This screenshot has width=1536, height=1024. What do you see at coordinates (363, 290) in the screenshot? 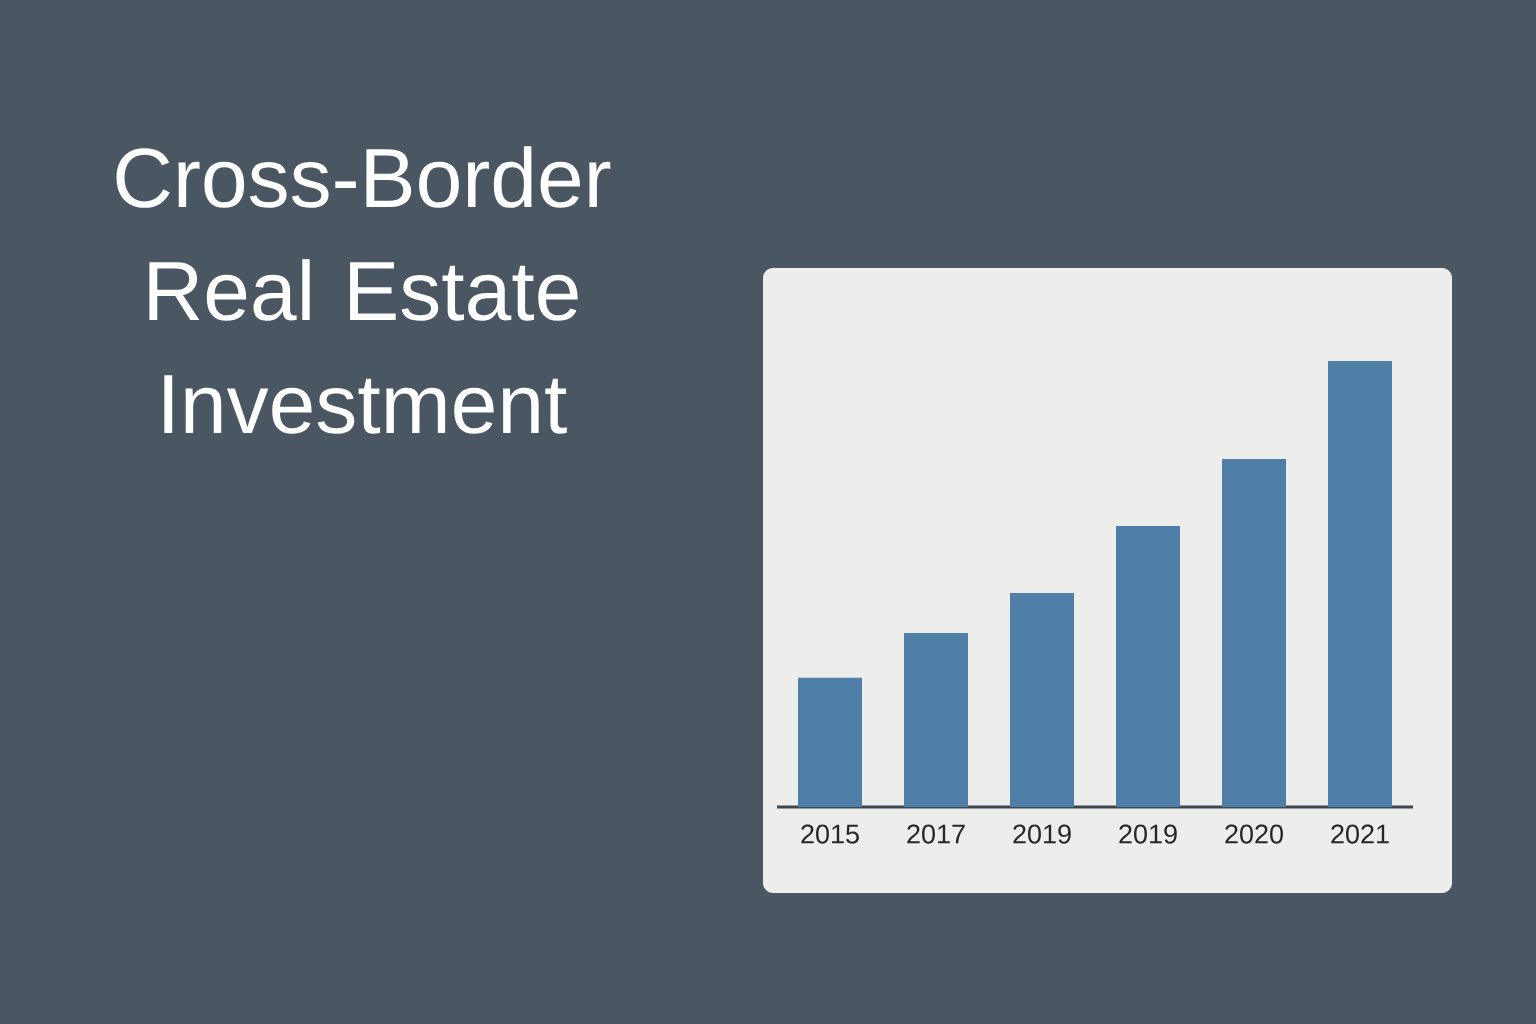
I see `chart-title: Cross-Border Real Estate Investment` at bounding box center [363, 290].